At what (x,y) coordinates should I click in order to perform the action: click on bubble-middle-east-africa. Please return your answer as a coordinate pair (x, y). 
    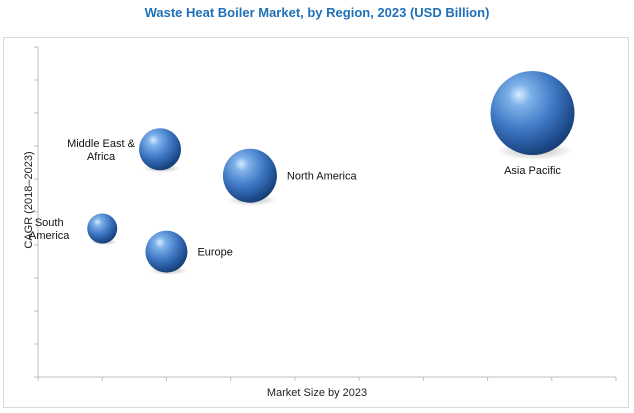
    Looking at the image, I should click on (160, 149).